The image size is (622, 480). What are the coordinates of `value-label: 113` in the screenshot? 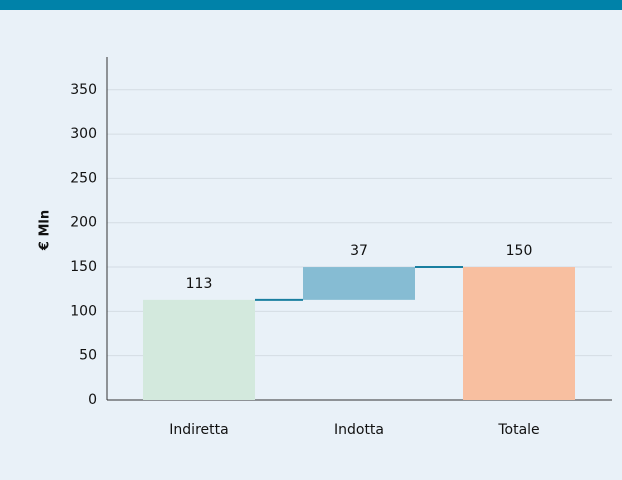 It's located at (199, 284).